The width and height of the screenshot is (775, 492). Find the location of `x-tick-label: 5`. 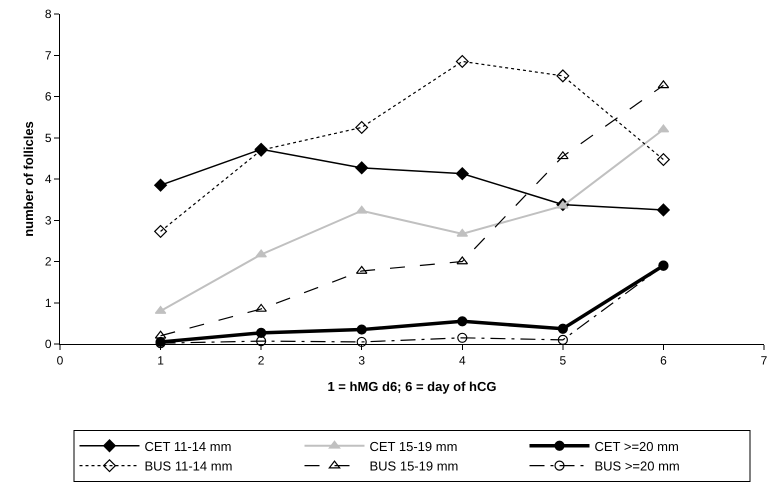

x-tick-label: 5 is located at coordinates (563, 360).